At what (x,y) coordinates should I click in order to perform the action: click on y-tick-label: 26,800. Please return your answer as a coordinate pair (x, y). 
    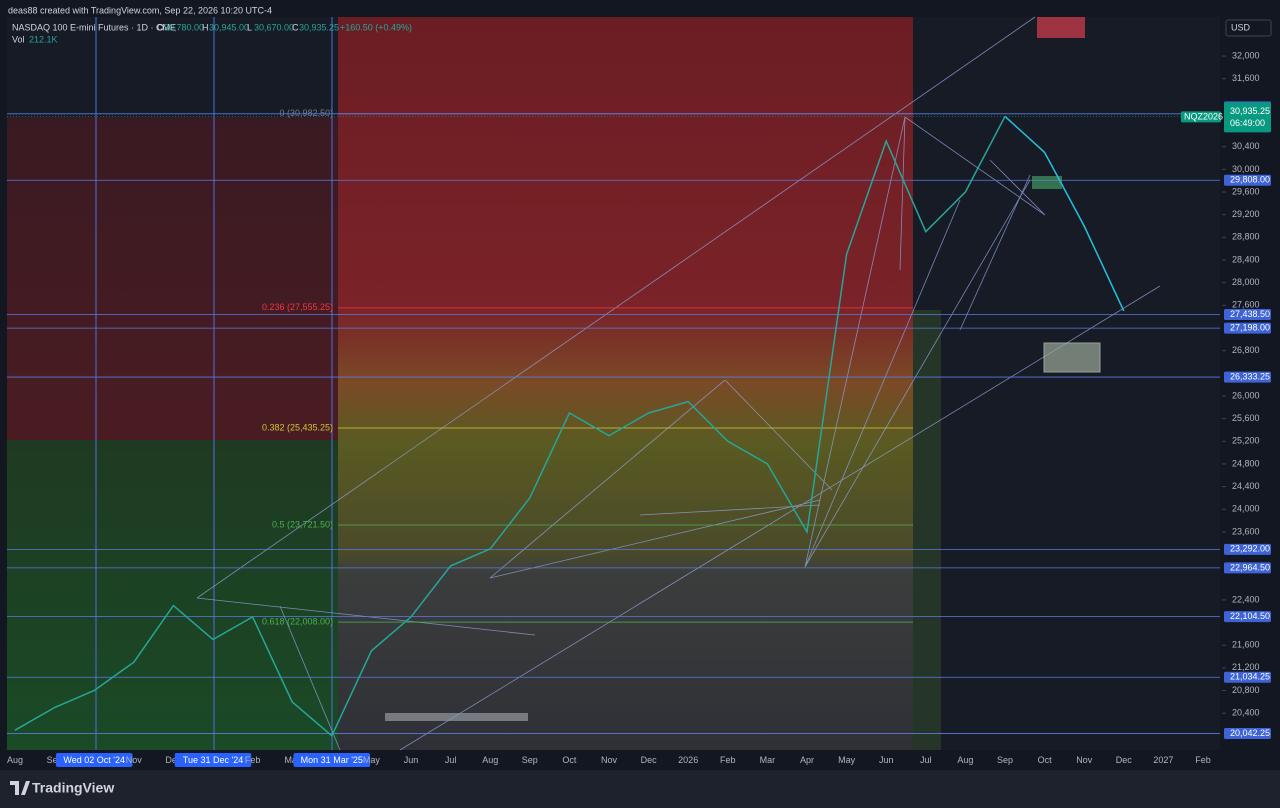
    Looking at the image, I should click on (1246, 350).